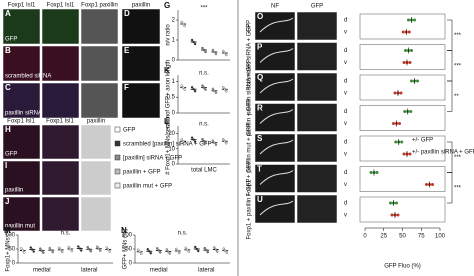 The image size is (474, 276). I want to click on legend-label: [paxillin] siRNA + GFP, so click(152, 159).